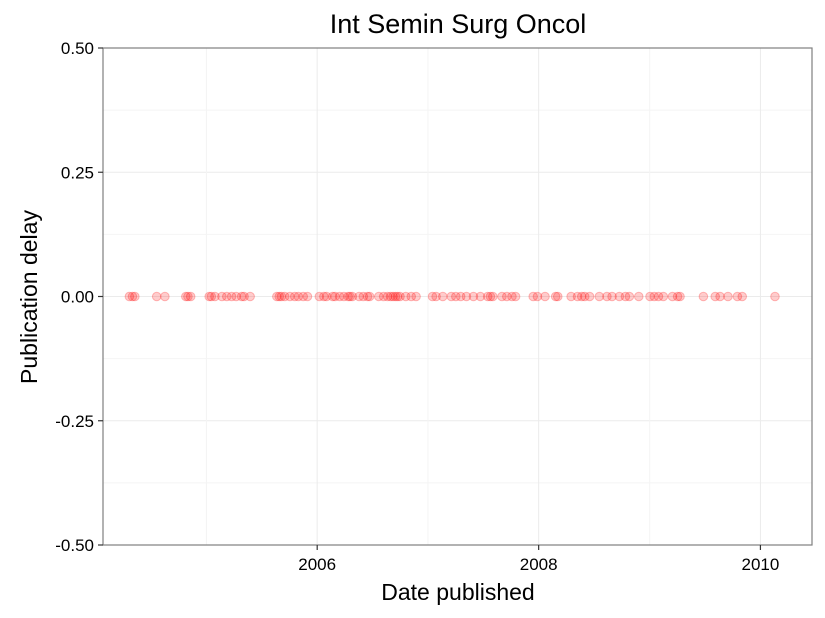 Image resolution: width=825 pixels, height=618 pixels. I want to click on x-tick-label: 2010, so click(761, 564).